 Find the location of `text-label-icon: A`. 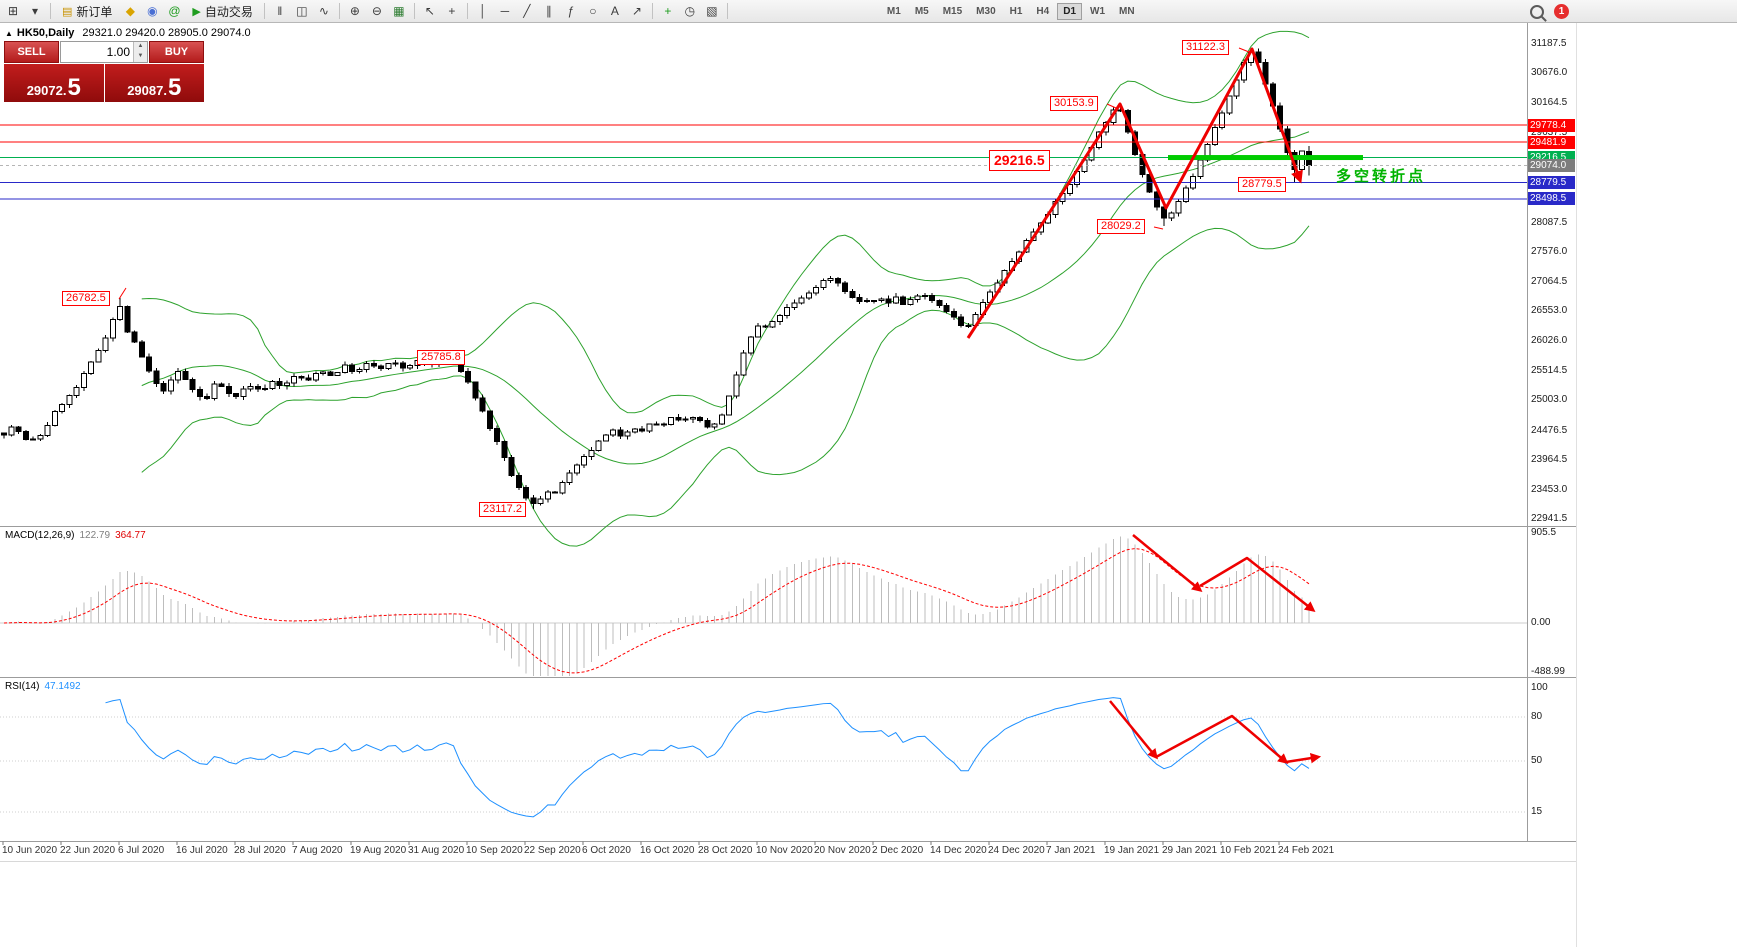

text-label-icon: A is located at coordinates (614, 11).